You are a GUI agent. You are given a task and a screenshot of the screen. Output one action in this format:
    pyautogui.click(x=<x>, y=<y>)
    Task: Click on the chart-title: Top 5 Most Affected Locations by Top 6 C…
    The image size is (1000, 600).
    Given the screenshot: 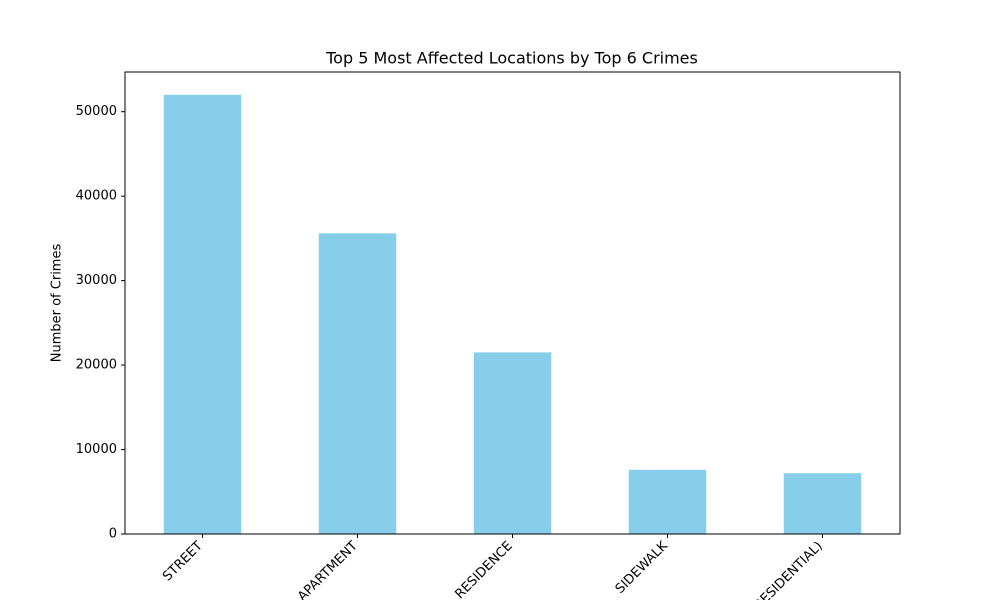 What is the action you would take?
    pyautogui.click(x=511, y=58)
    